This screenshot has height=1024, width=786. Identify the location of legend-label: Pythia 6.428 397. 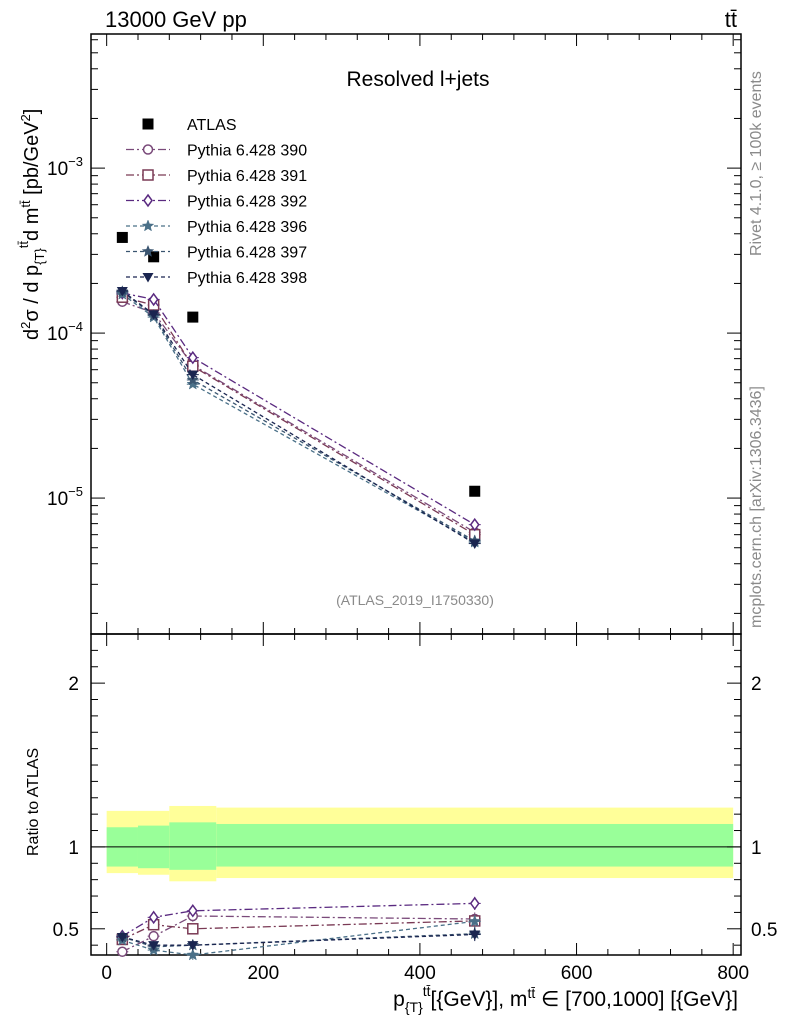
(247, 253).